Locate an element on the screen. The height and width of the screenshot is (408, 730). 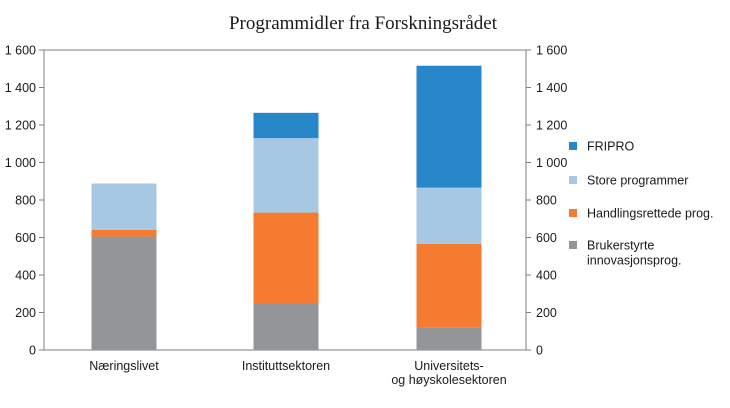
y-tick-label-left: 600 is located at coordinates (25, 238).